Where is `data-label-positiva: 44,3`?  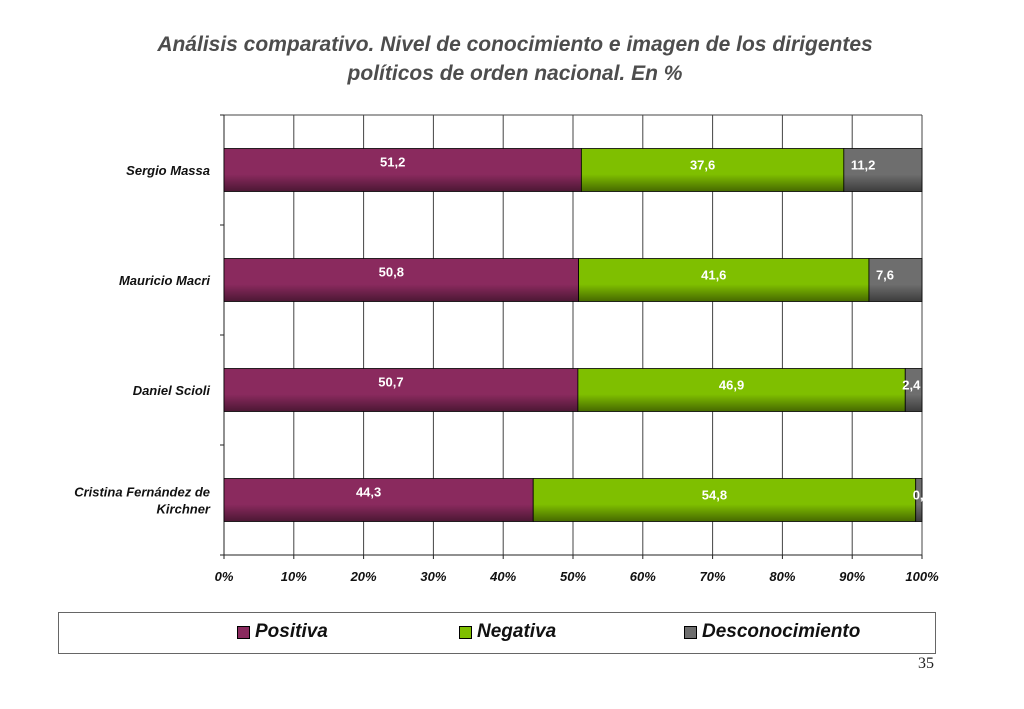 data-label-positiva: 44,3 is located at coordinates (368, 492).